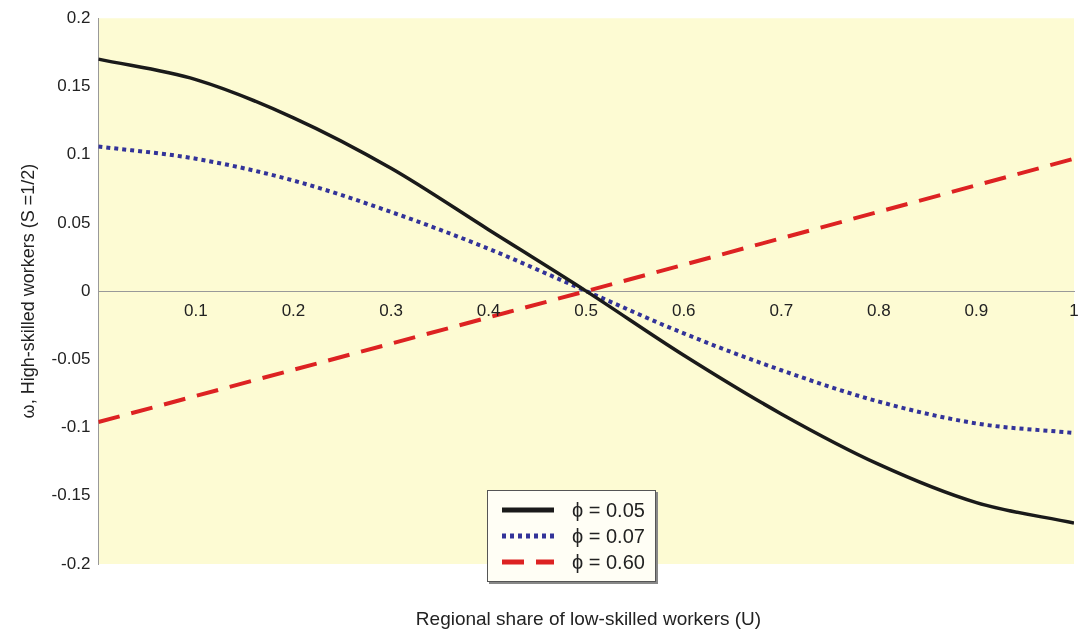 The image size is (1086, 642). Describe the element at coordinates (1074, 311) in the screenshot. I see `x-tick-label: 1` at that location.